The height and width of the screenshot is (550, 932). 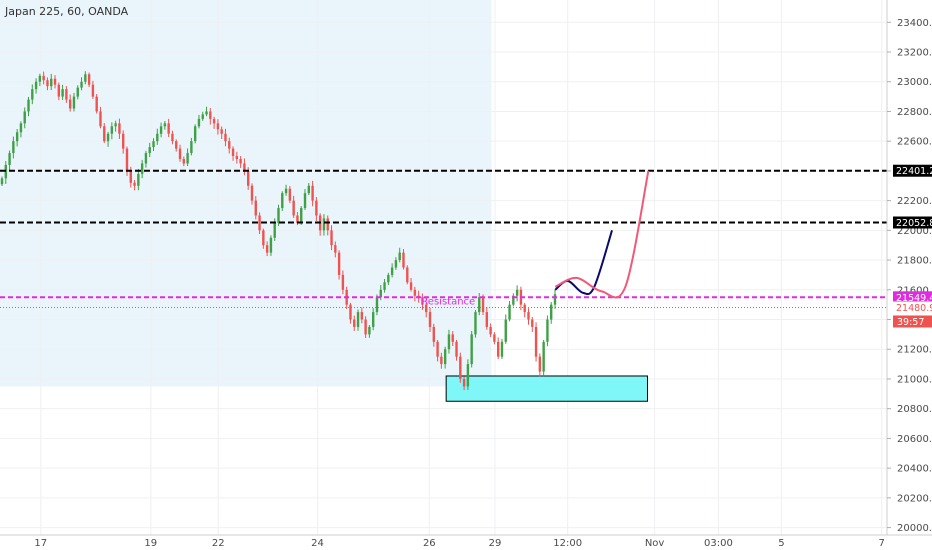 I want to click on y-tick-label: 20200.0, so click(x=914, y=498).